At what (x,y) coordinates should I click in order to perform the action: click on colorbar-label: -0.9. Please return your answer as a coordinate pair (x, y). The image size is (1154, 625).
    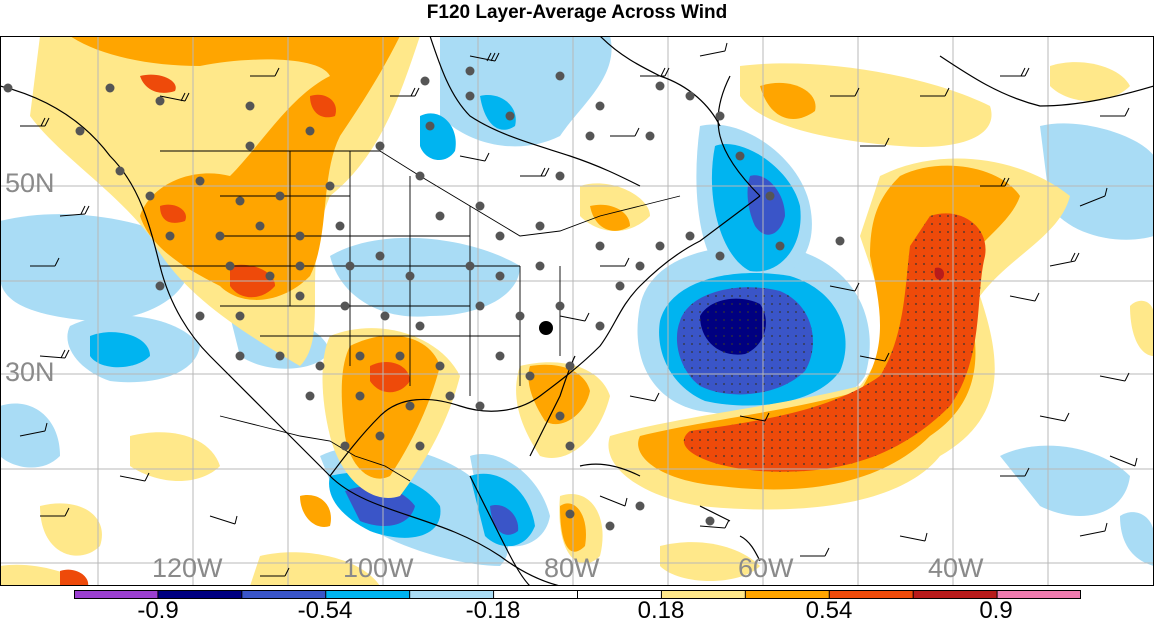
    Looking at the image, I should click on (158, 610).